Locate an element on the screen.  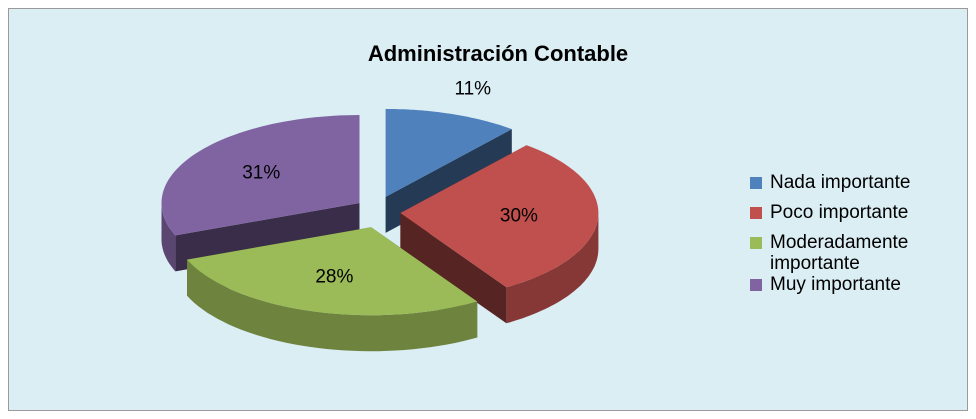
legend-item: Nada importante is located at coordinates (855, 182).